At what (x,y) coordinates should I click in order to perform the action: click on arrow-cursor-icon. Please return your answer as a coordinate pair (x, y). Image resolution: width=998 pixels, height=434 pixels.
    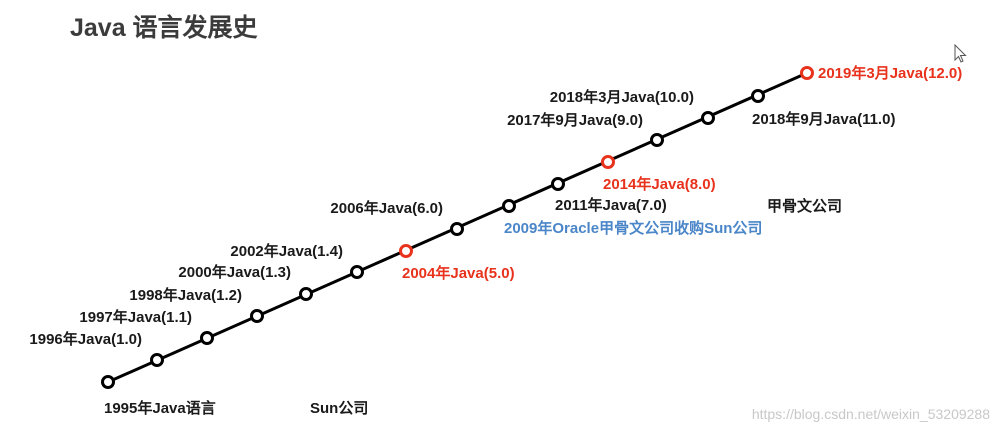
    Looking at the image, I should click on (960, 53).